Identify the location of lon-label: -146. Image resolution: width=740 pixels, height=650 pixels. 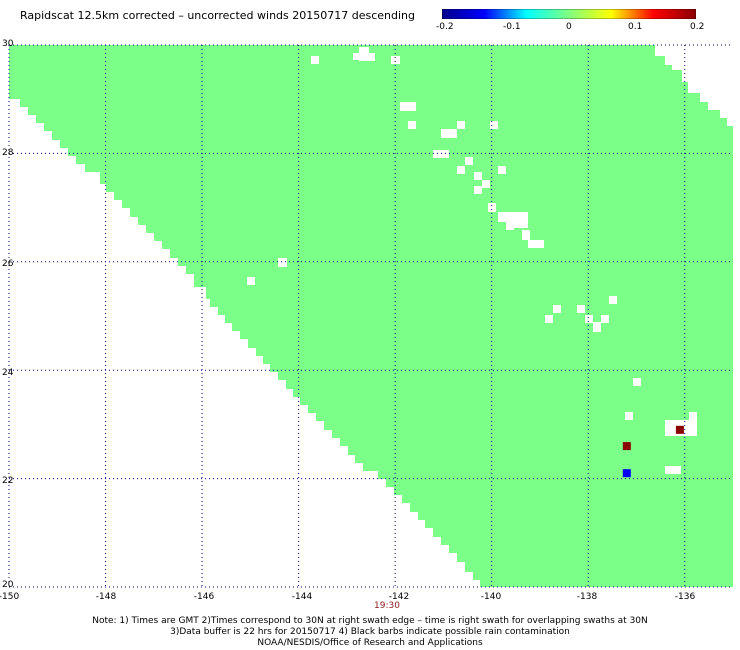
(204, 597).